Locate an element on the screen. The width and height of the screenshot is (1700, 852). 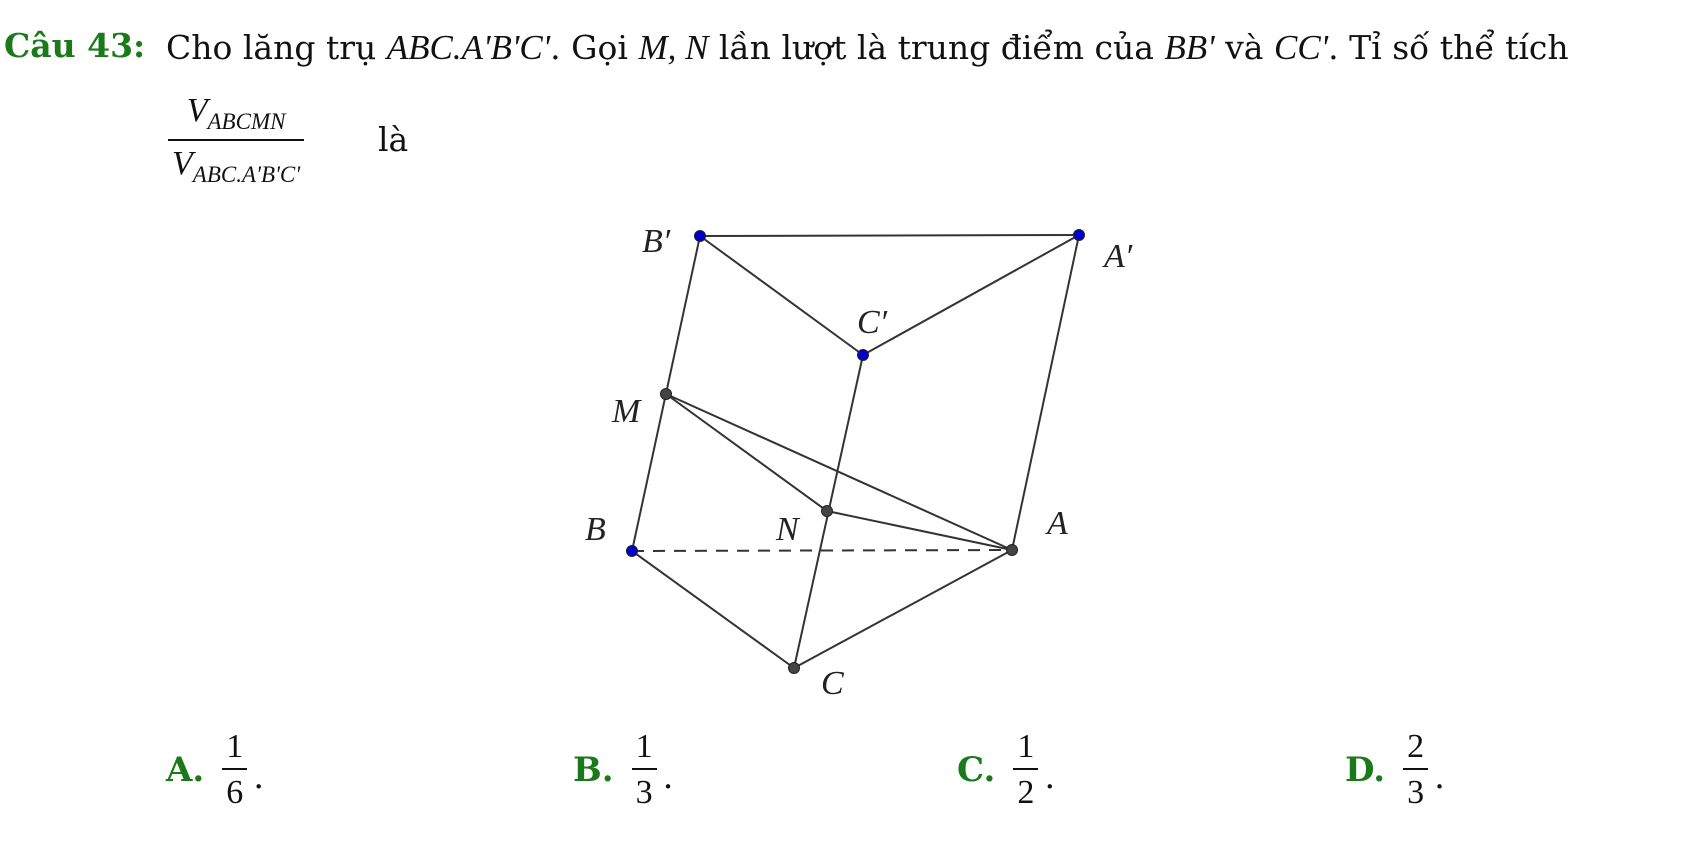
edge-c-prime-a-prime is located at coordinates (971, 295).